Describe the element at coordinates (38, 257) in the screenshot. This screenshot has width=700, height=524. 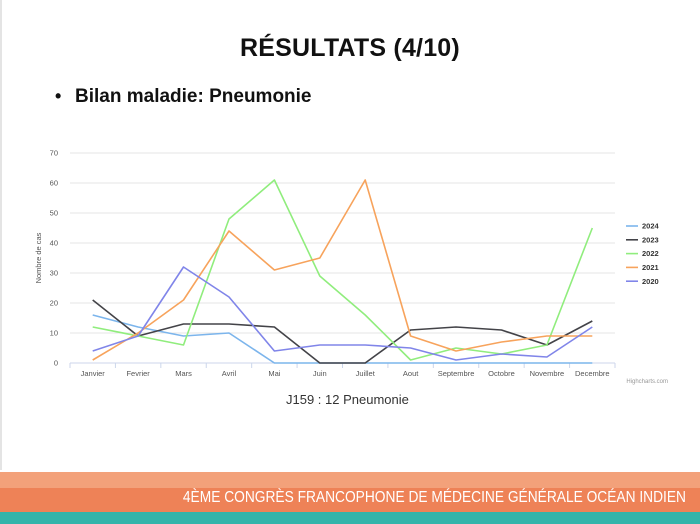
I see `y-axis-label: Nombre de cas` at that location.